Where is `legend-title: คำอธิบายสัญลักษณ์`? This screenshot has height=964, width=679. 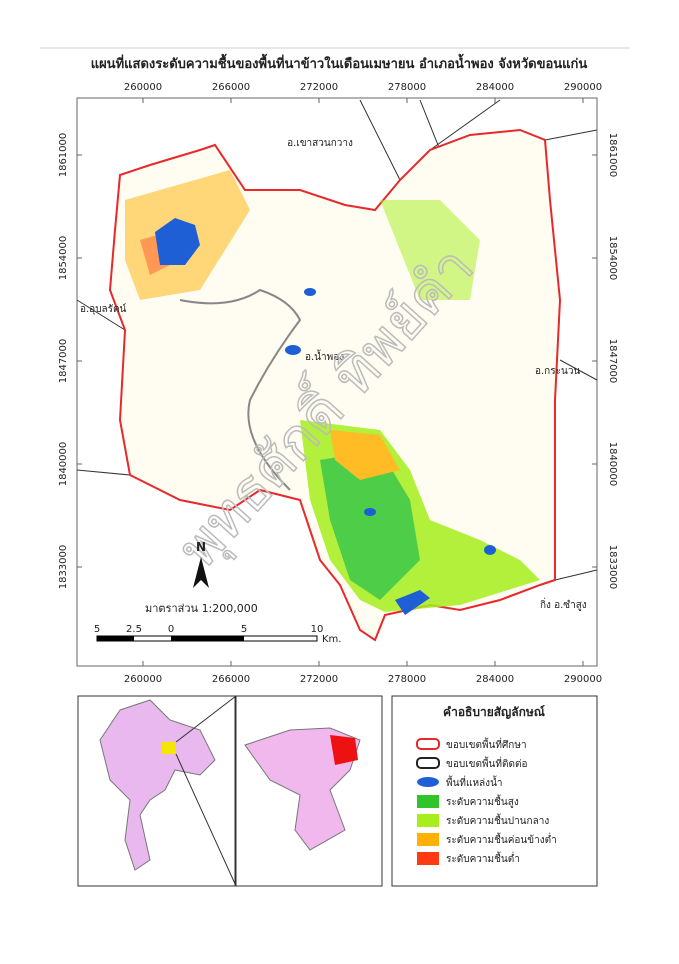
legend-title: คำอธิบายสัญลักษณ์ is located at coordinates (494, 712).